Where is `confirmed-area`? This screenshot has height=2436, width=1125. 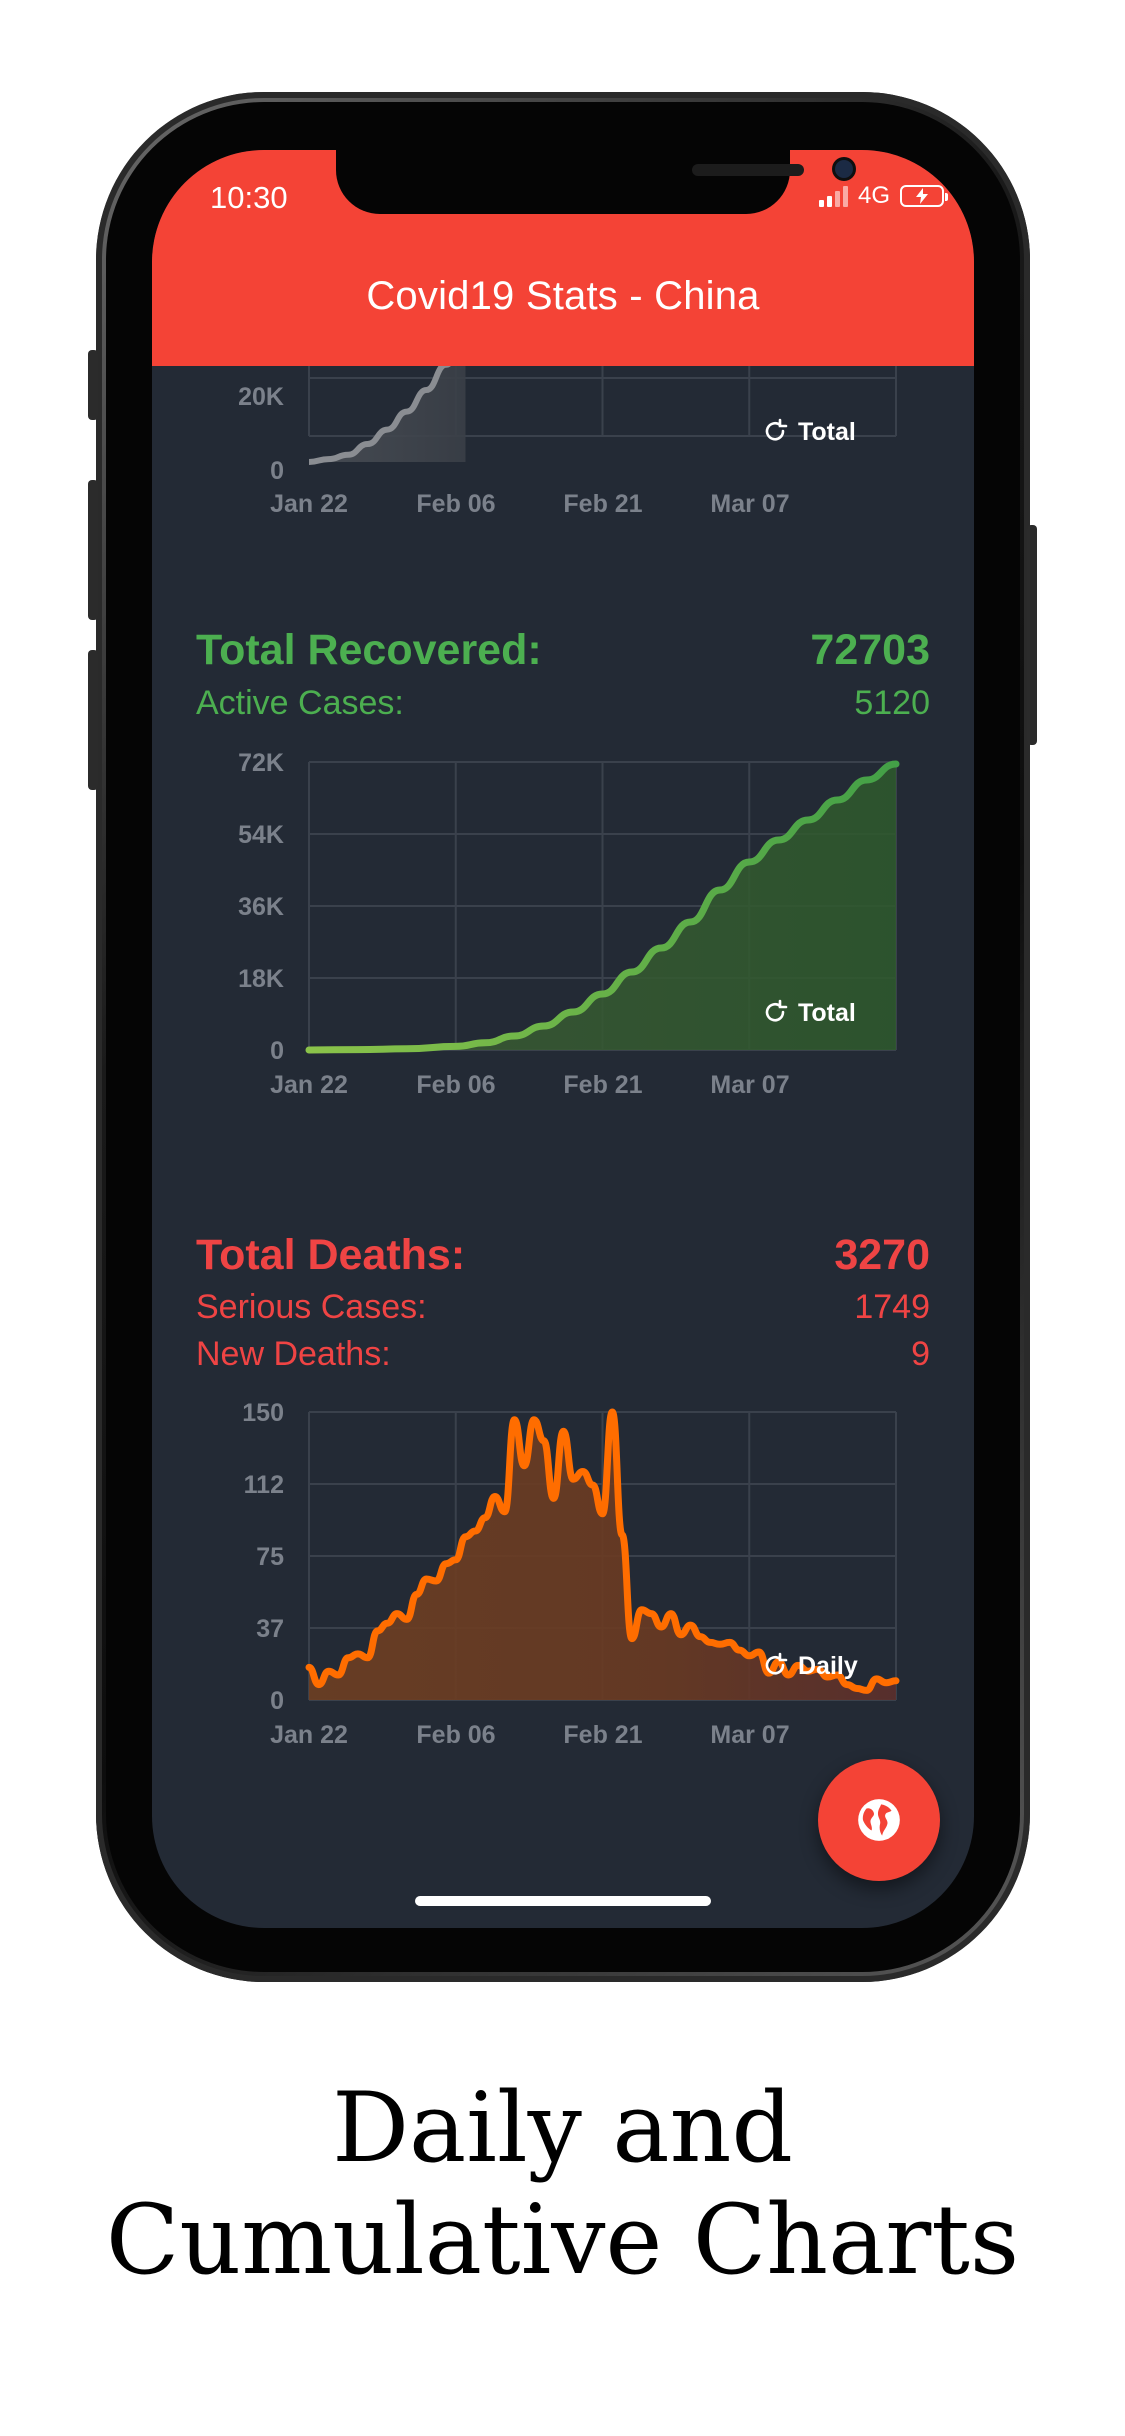 confirmed-area is located at coordinates (387, 414).